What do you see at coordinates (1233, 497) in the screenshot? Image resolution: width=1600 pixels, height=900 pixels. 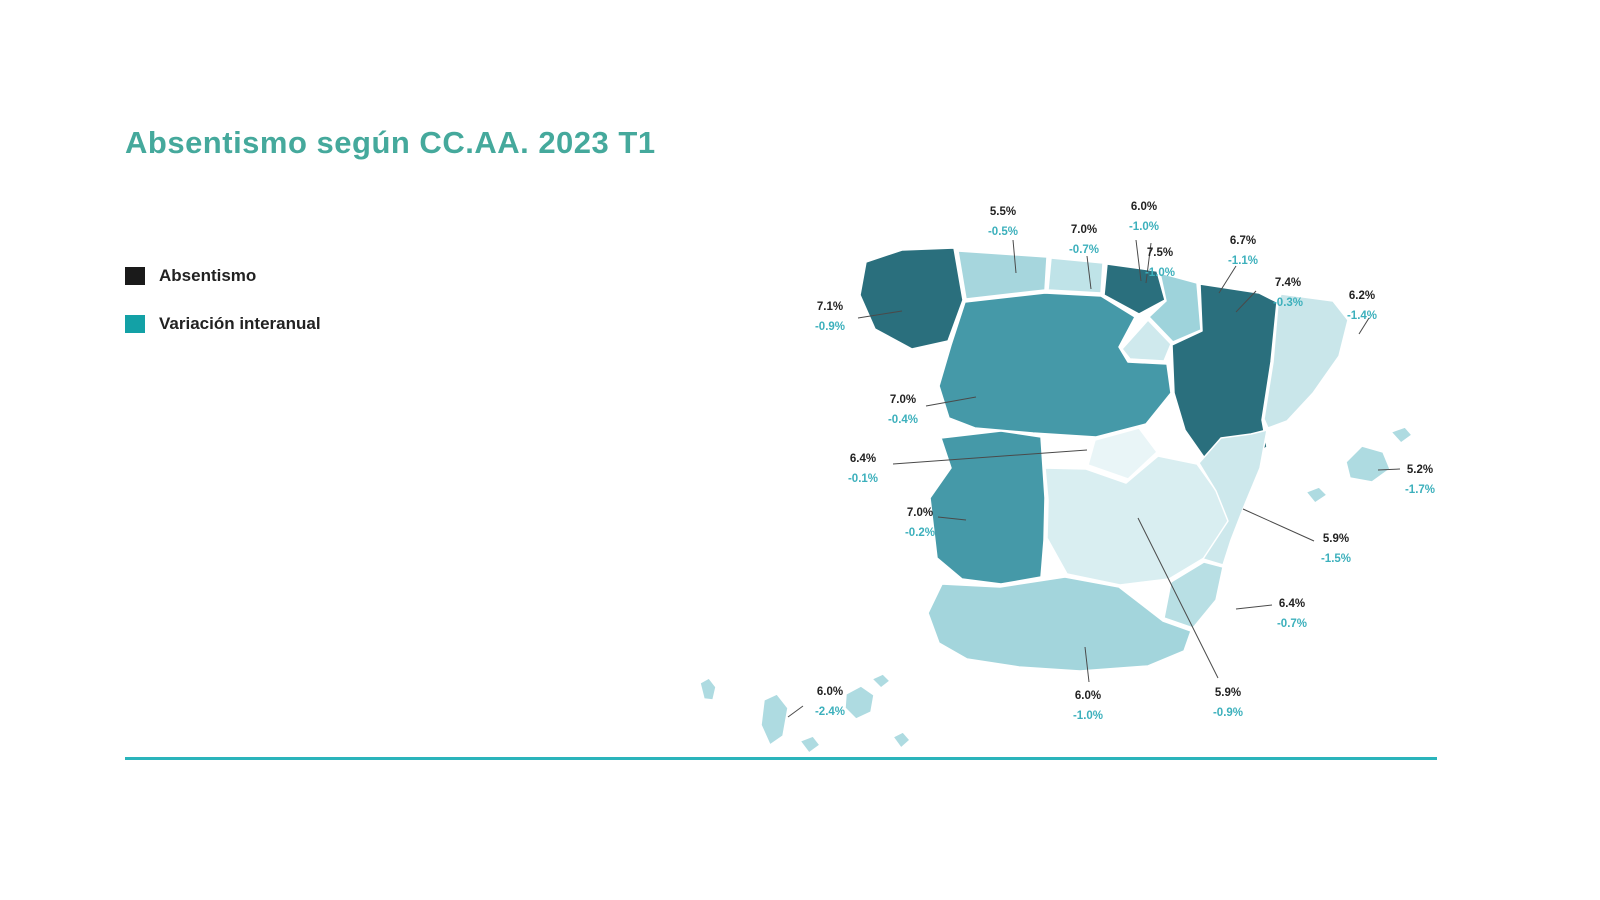 I see `region-valencia` at bounding box center [1233, 497].